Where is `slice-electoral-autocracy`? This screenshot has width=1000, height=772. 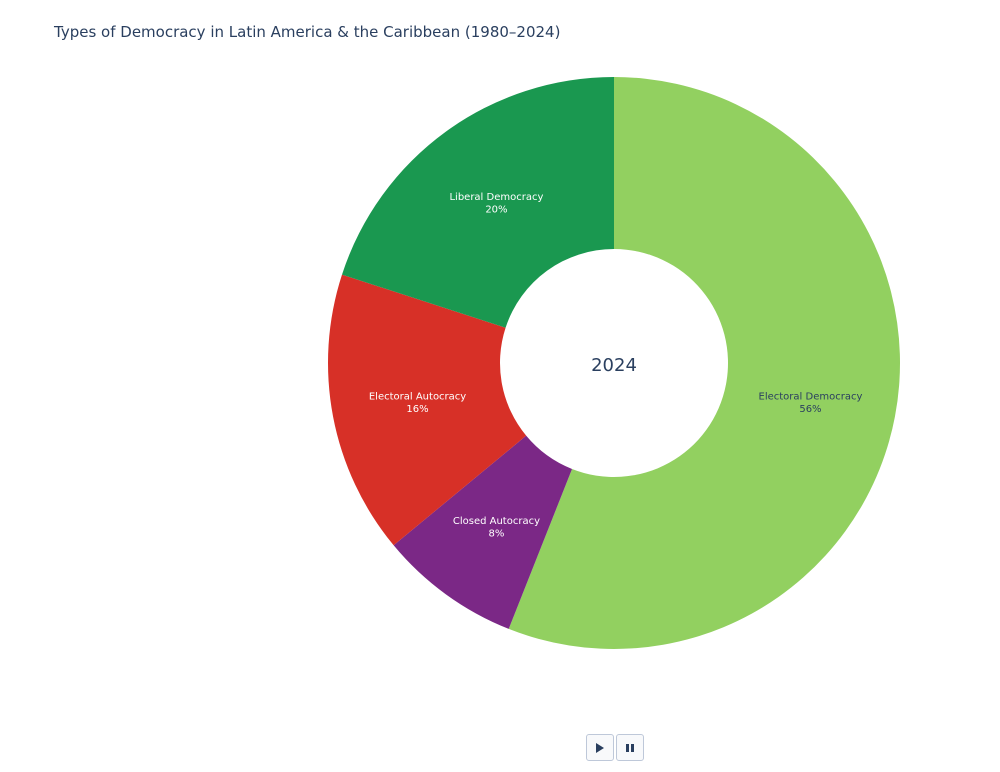
slice-electoral-autocracy is located at coordinates (427, 410).